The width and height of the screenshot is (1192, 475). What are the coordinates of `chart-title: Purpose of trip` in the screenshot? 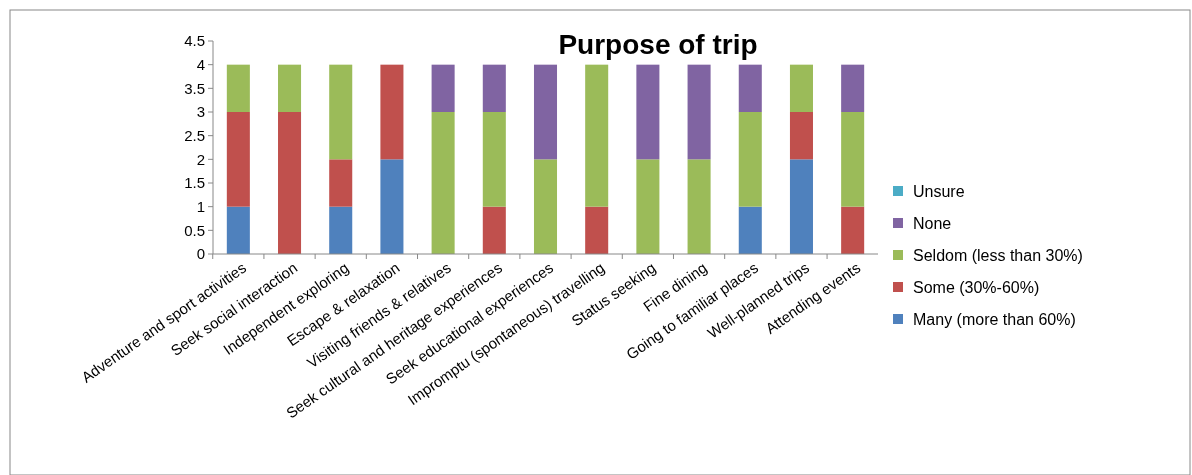 It's located at (658, 44).